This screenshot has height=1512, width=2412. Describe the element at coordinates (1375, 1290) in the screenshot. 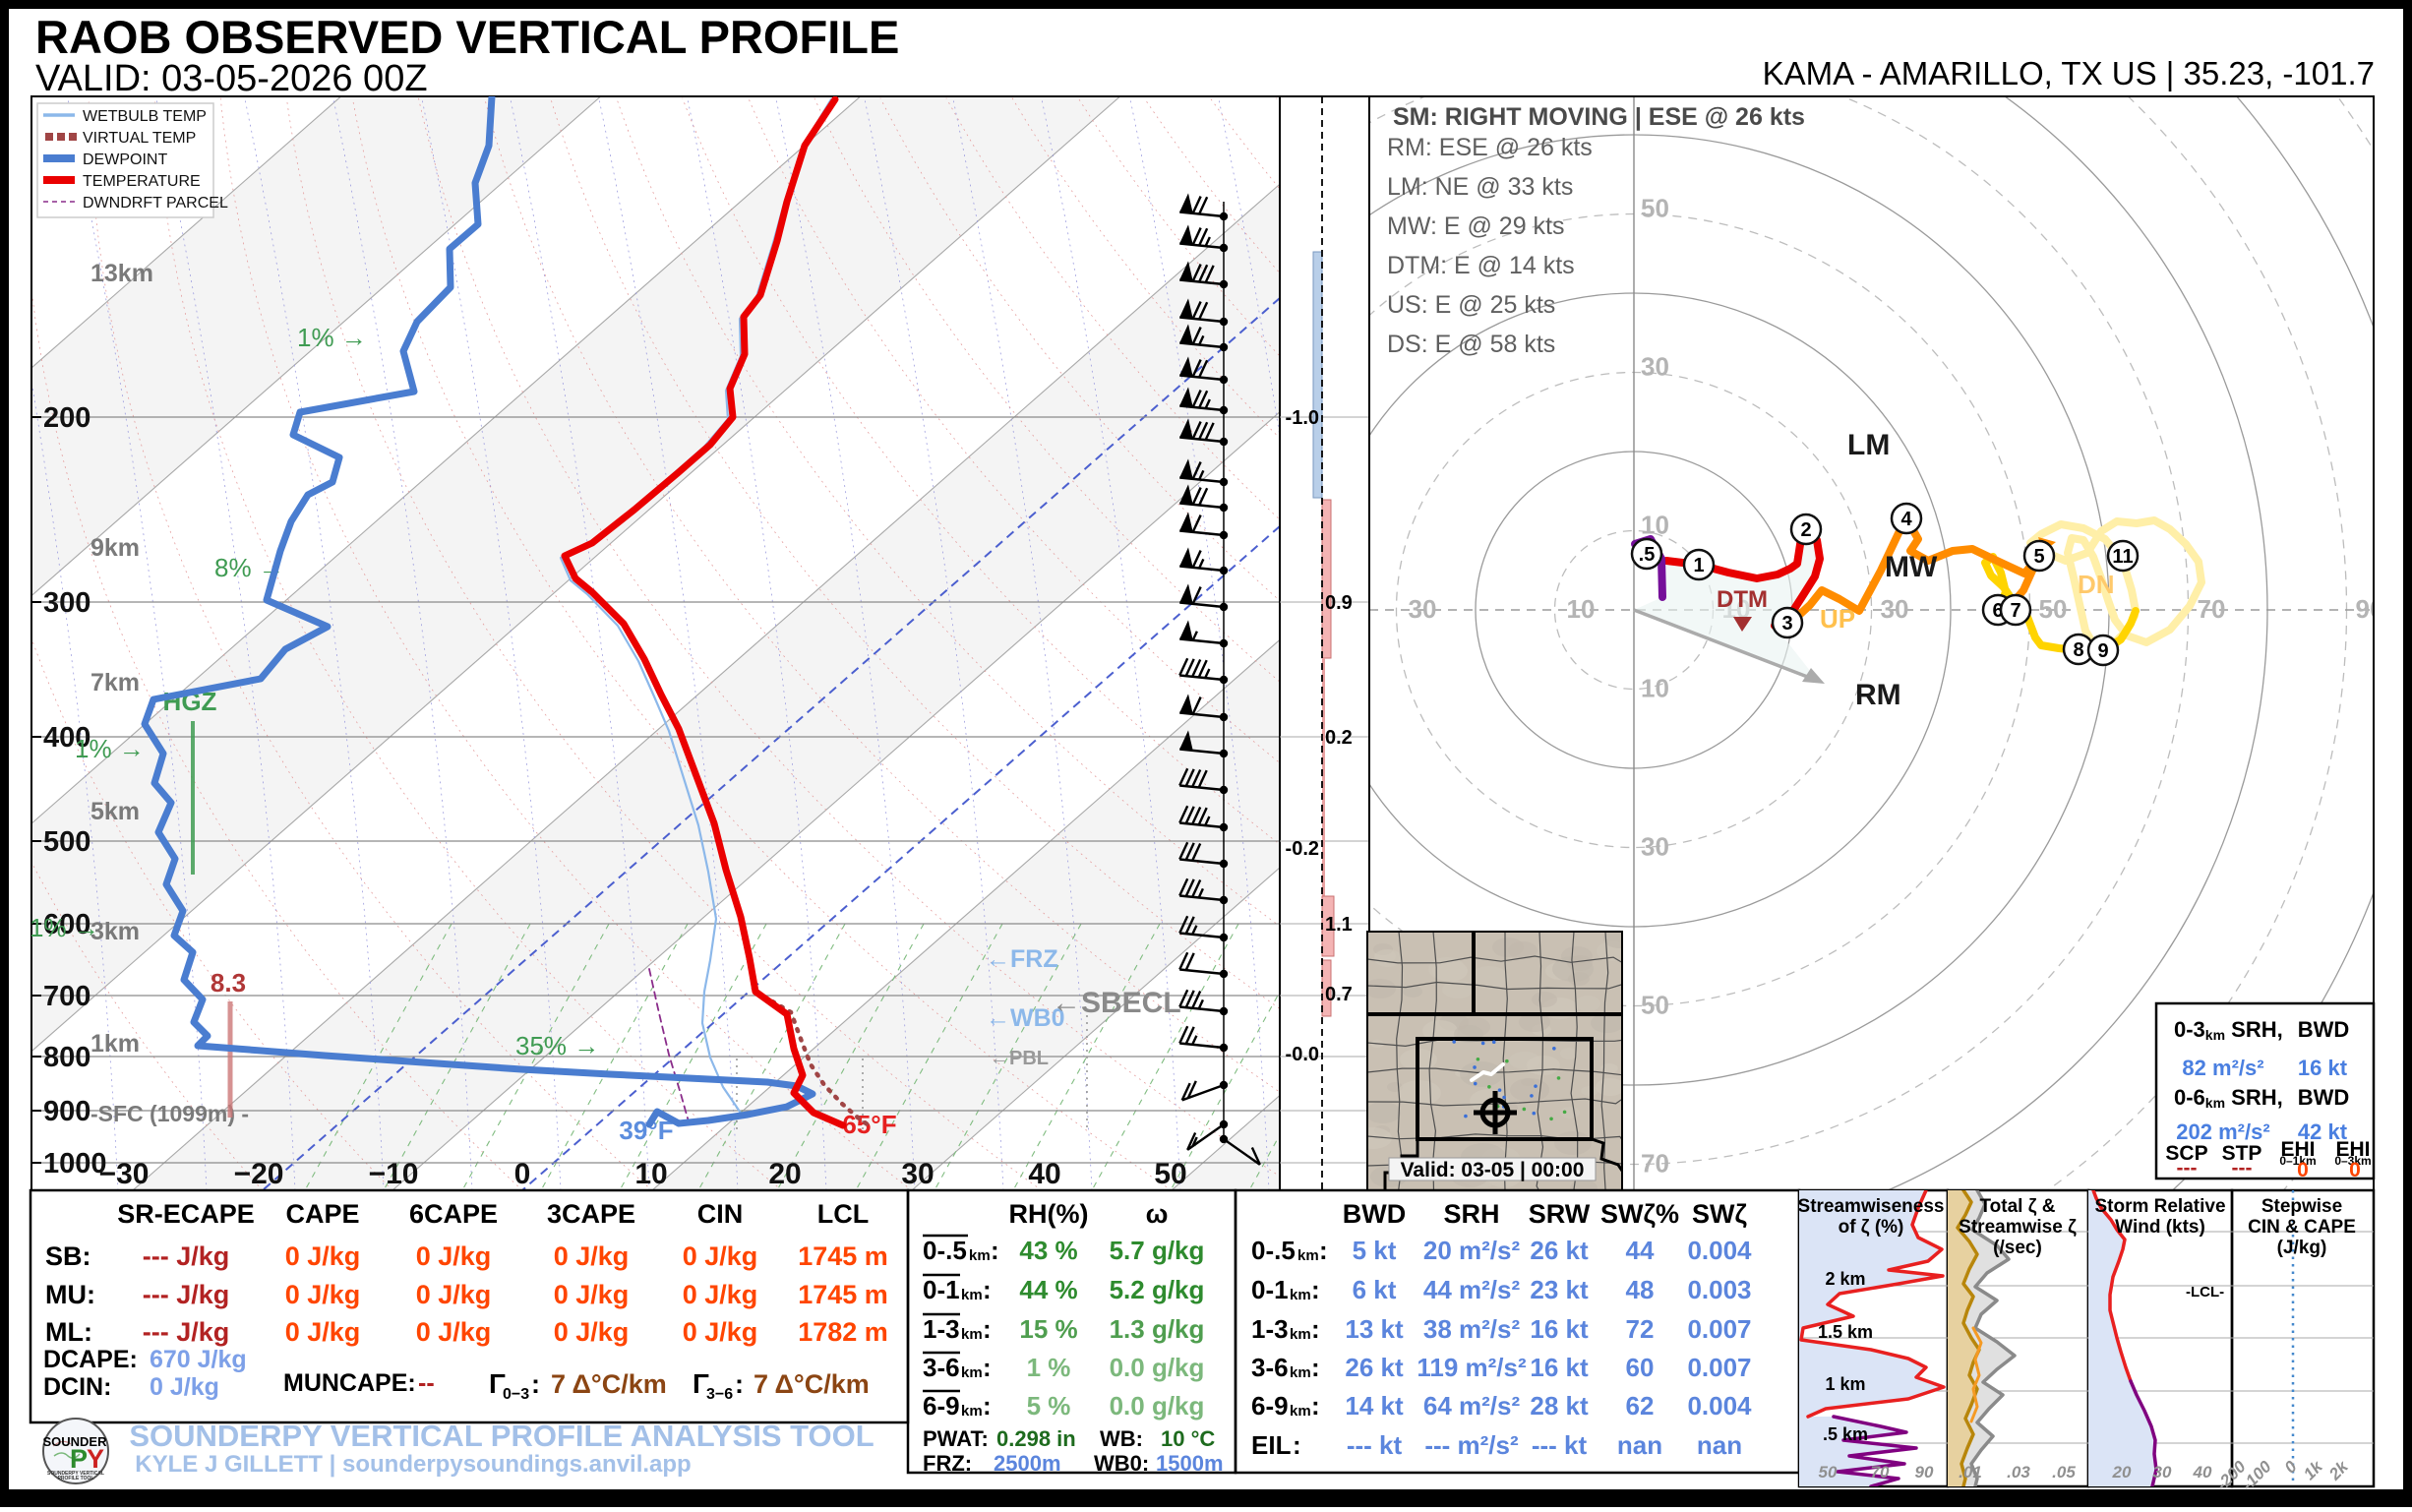

I see `svg-text: 6 kt` at that location.